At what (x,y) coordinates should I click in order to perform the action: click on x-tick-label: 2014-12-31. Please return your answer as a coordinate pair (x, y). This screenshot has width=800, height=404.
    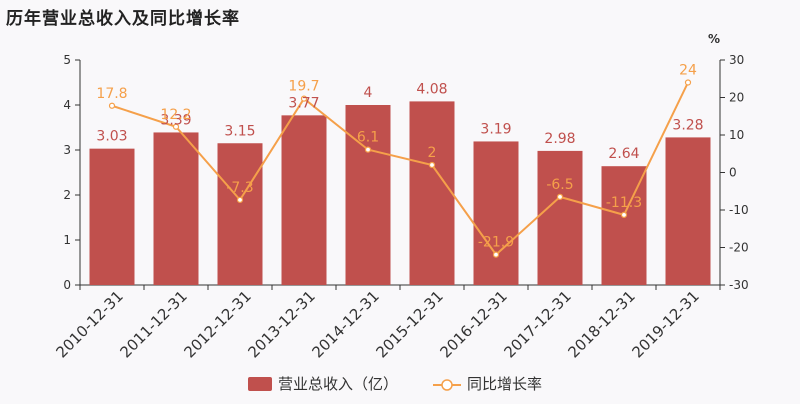
    Looking at the image, I should click on (345, 324).